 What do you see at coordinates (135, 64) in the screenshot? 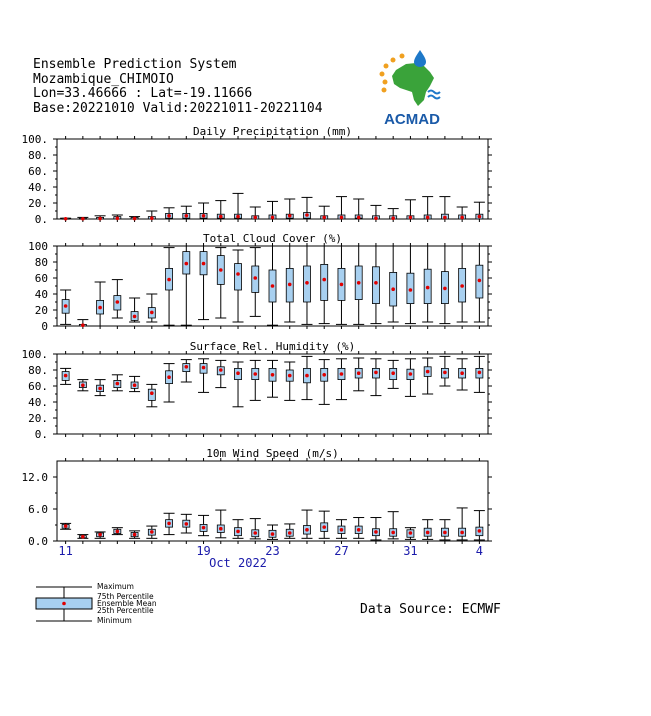
I see `system-title: Ensemble Prediction System` at bounding box center [135, 64].